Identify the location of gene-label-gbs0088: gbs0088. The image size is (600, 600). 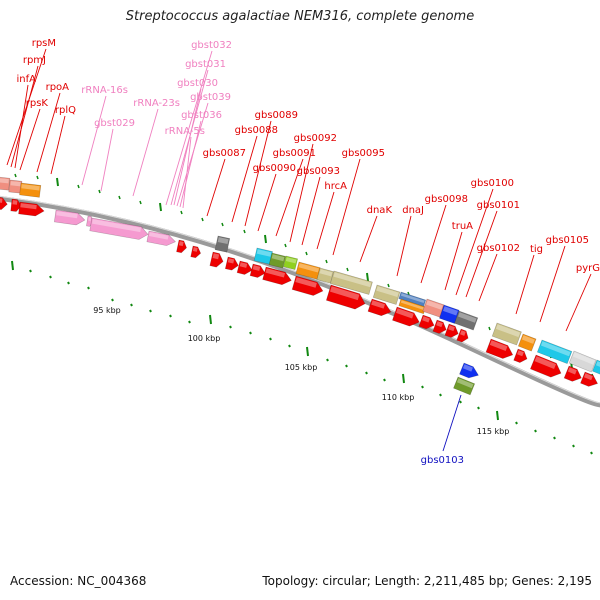
(256, 130).